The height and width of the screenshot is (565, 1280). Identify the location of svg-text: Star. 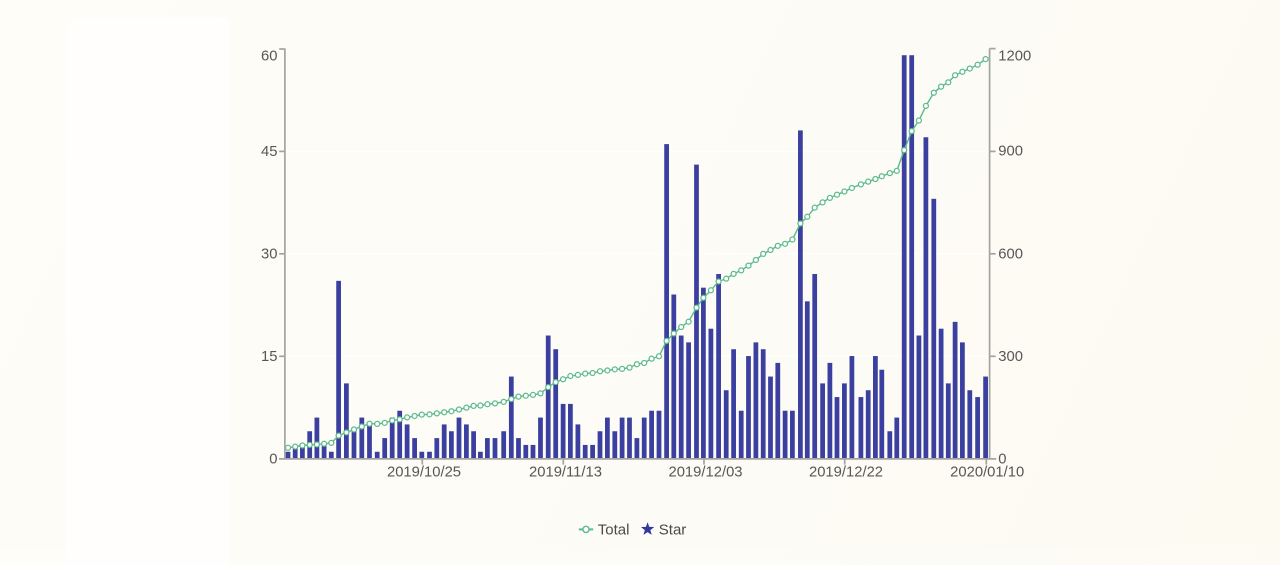
(673, 529).